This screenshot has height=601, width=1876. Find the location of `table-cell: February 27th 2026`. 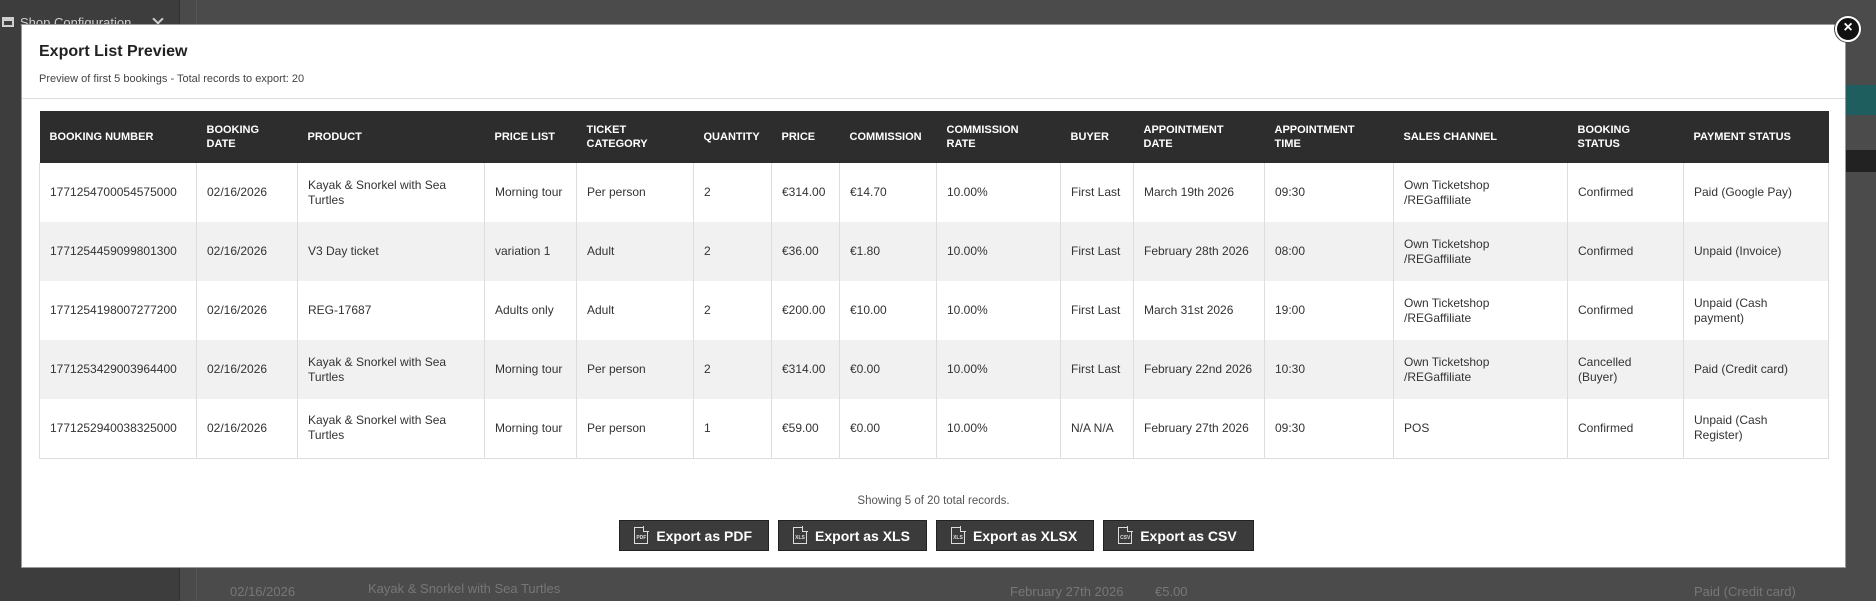

table-cell: February 27th 2026 is located at coordinates (1199, 429).